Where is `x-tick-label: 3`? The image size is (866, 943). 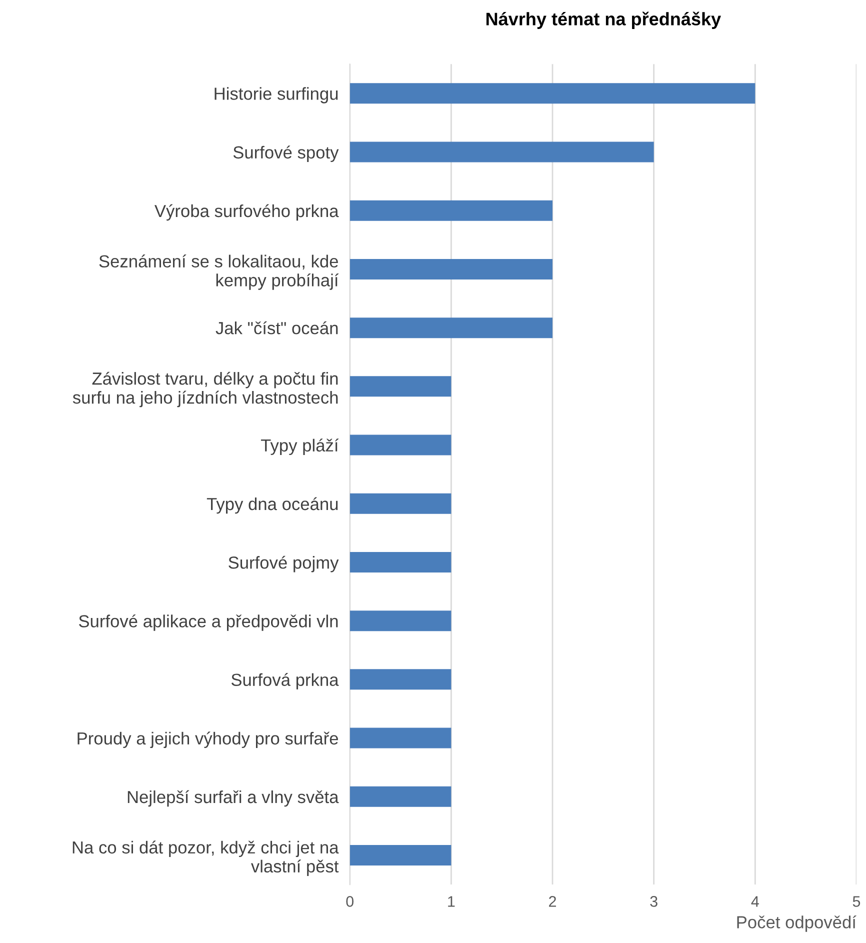
x-tick-label: 3 is located at coordinates (654, 901).